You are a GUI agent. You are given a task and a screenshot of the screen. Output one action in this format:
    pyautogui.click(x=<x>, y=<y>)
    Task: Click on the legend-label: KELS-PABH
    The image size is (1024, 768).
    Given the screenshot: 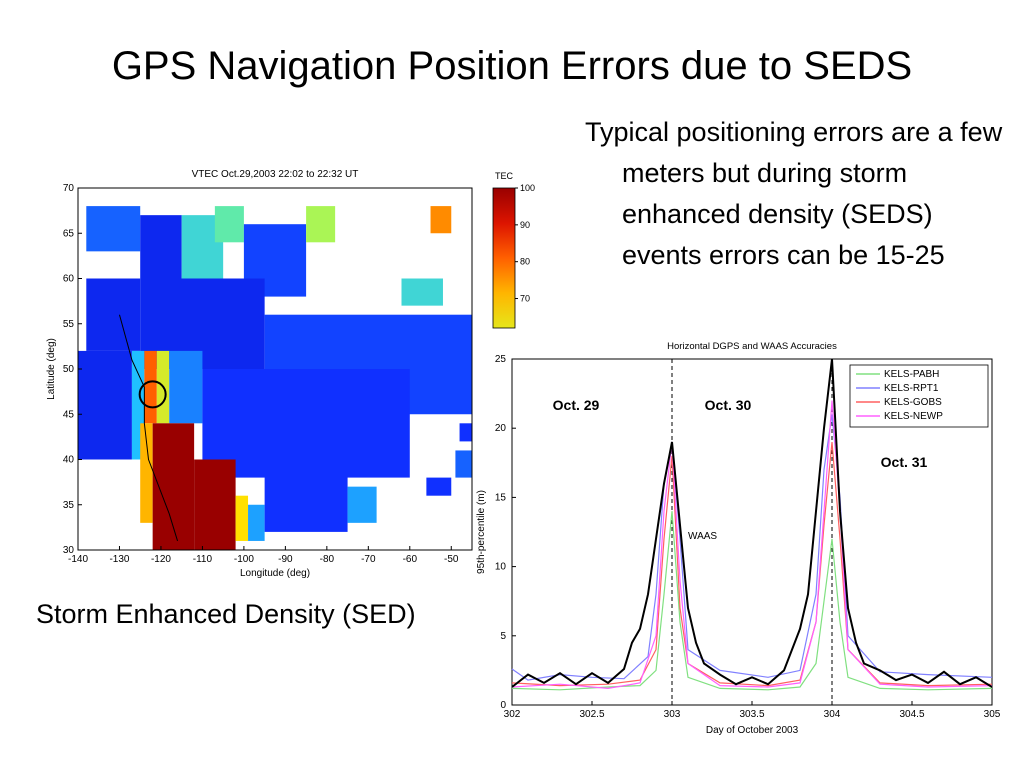 What is the action you would take?
    pyautogui.click(x=911, y=374)
    